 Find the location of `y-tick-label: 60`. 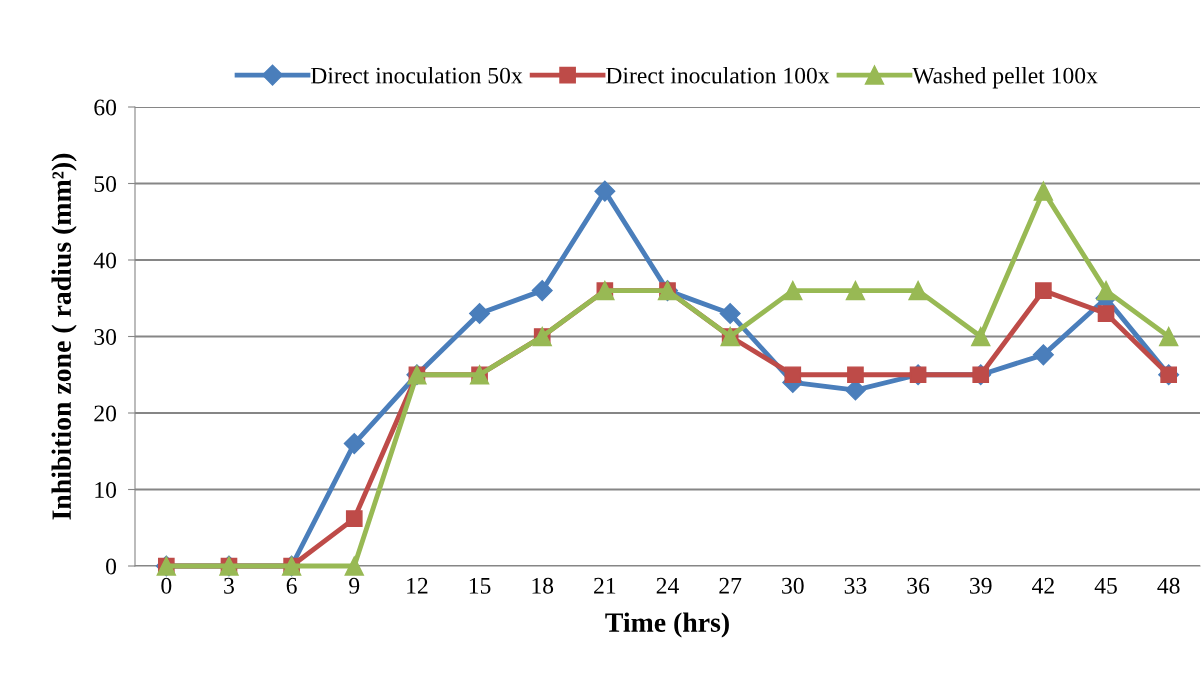

y-tick-label: 60 is located at coordinates (105, 107).